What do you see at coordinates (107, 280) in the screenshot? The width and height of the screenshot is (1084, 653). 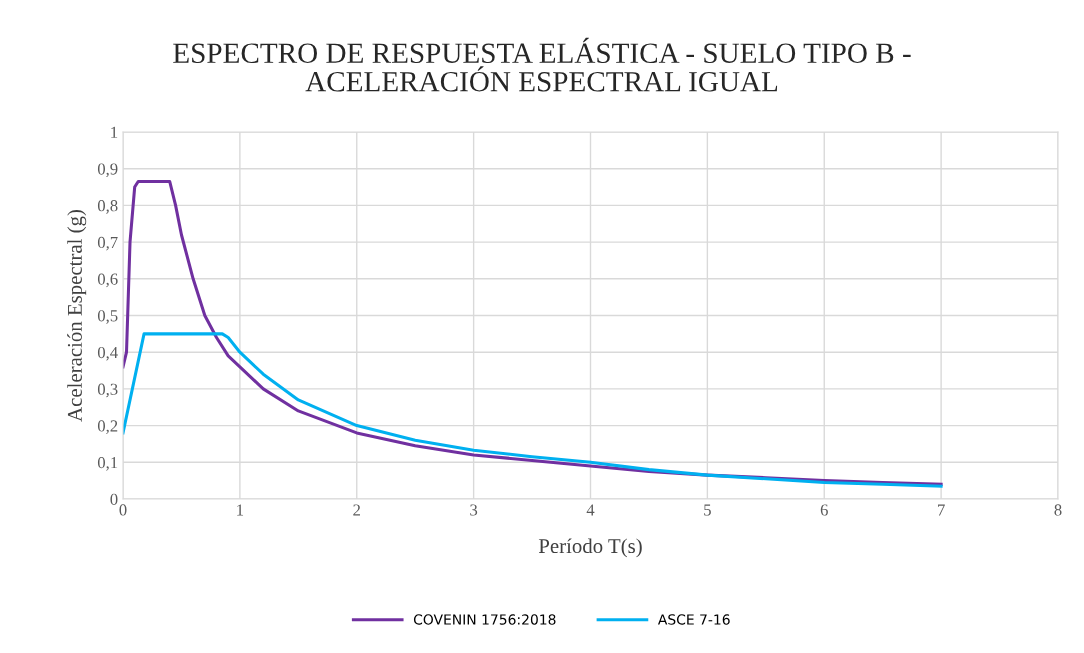 I see `y-tick-label: 0,6` at bounding box center [107, 280].